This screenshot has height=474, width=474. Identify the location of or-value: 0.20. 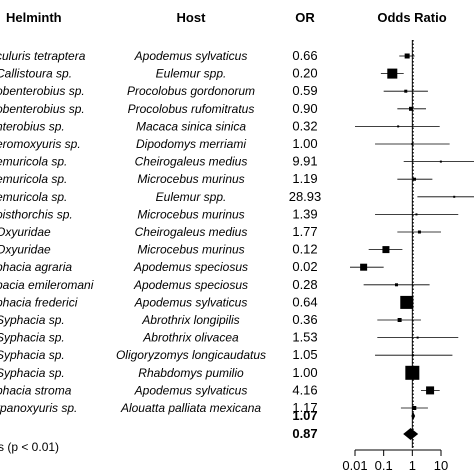
(304, 73).